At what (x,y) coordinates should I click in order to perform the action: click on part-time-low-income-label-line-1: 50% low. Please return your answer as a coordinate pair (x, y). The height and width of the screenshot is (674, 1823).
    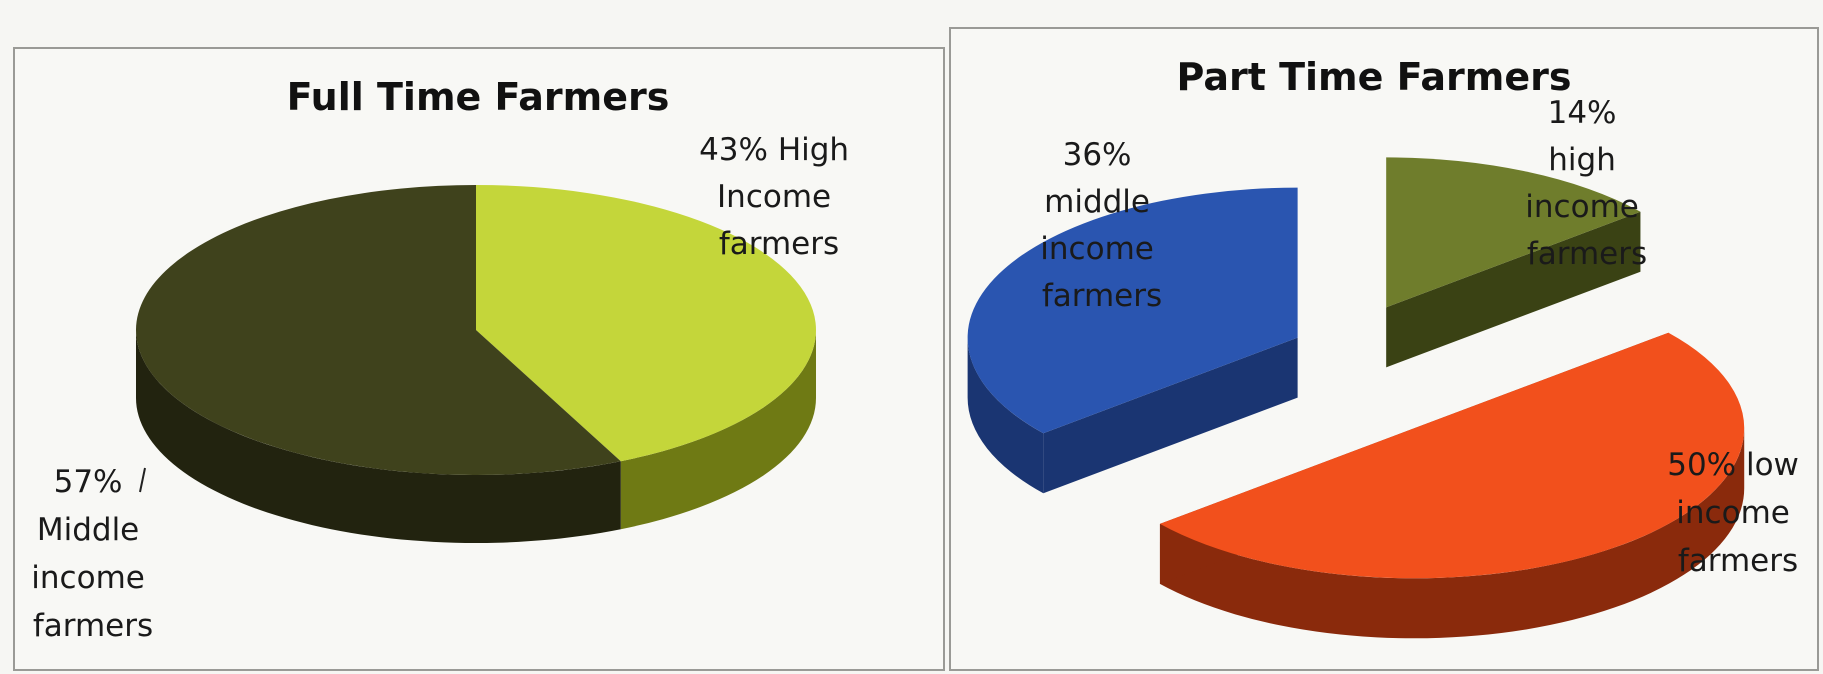
    Looking at the image, I should click on (1733, 465).